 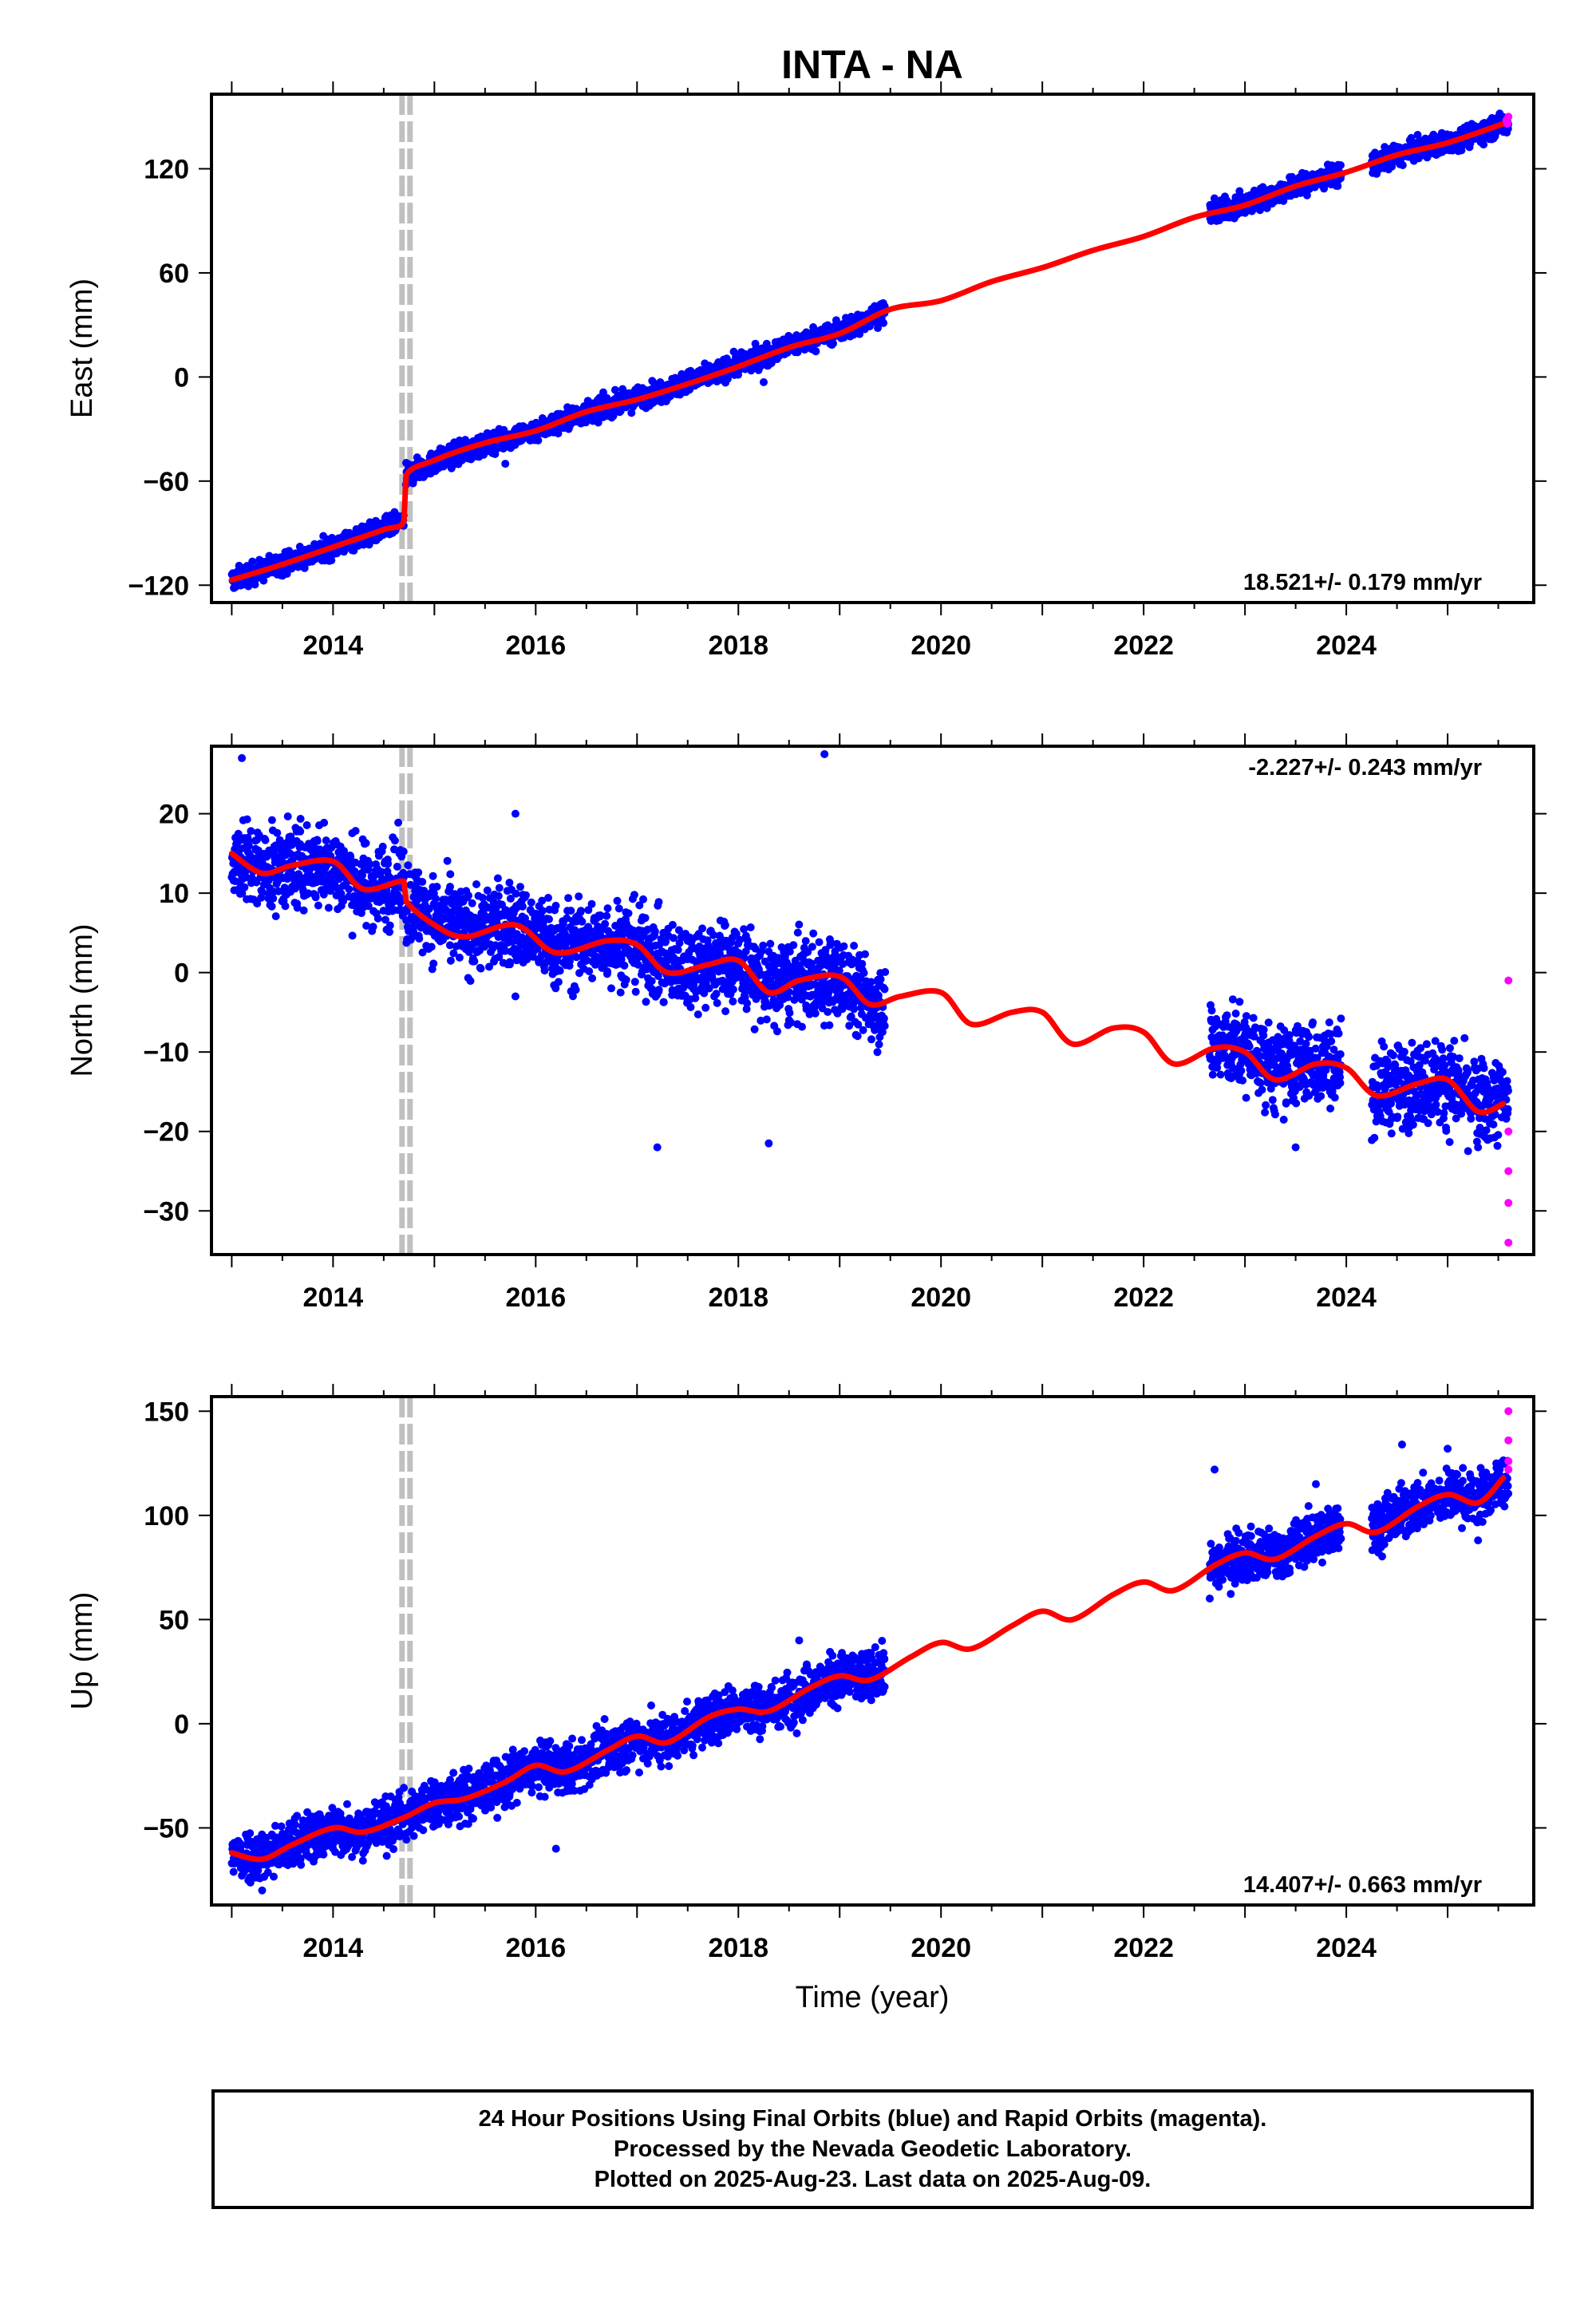 I want to click on east-y-tick-label: −120, so click(x=158, y=586).